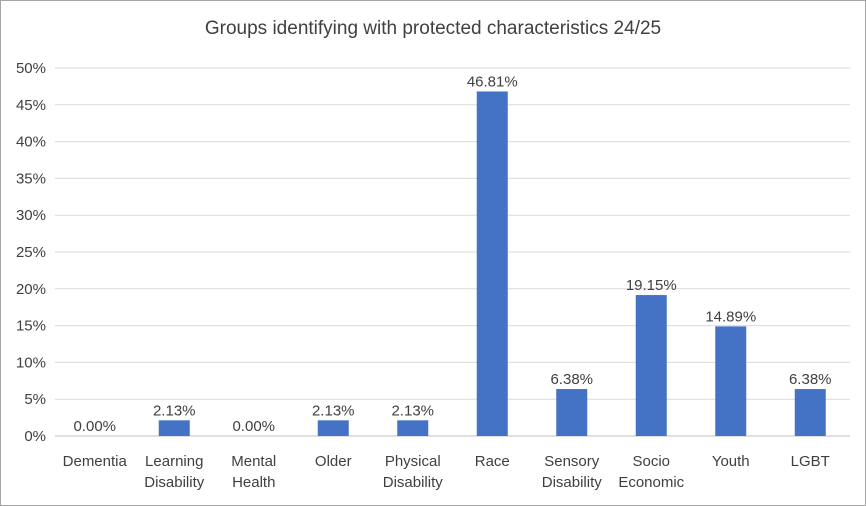 The image size is (866, 506). What do you see at coordinates (31, 178) in the screenshot?
I see `y-tick-label: 35%` at bounding box center [31, 178].